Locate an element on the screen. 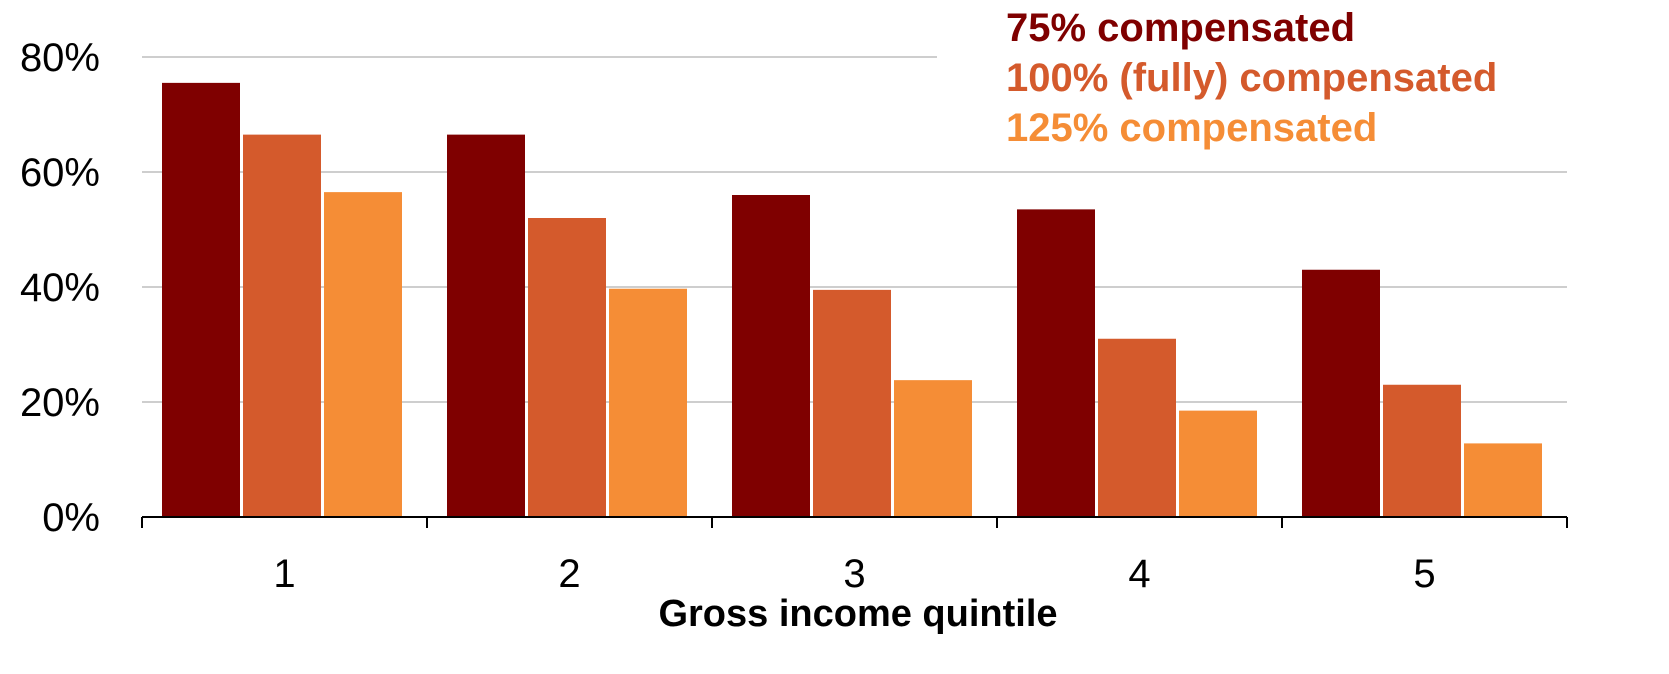 Image resolution: width=1669 pixels, height=674 pixels. y-tick-label: 60% is located at coordinates (60, 173).